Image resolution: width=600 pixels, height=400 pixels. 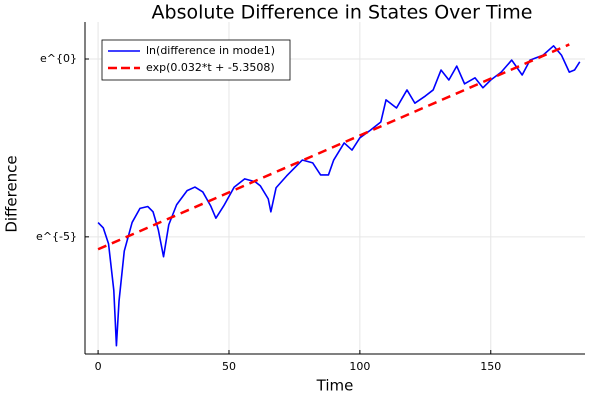 I want to click on y-tick-label: e^{-5}, so click(x=56, y=236).